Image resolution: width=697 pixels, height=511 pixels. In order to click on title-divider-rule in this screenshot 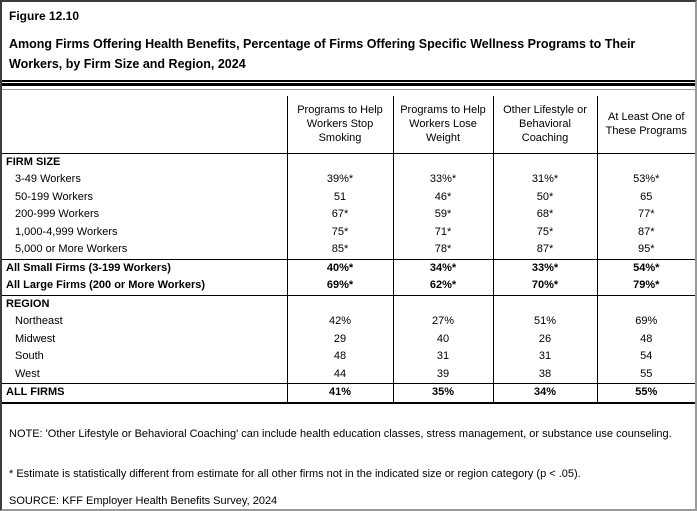, I will do `click(348, 83)`.